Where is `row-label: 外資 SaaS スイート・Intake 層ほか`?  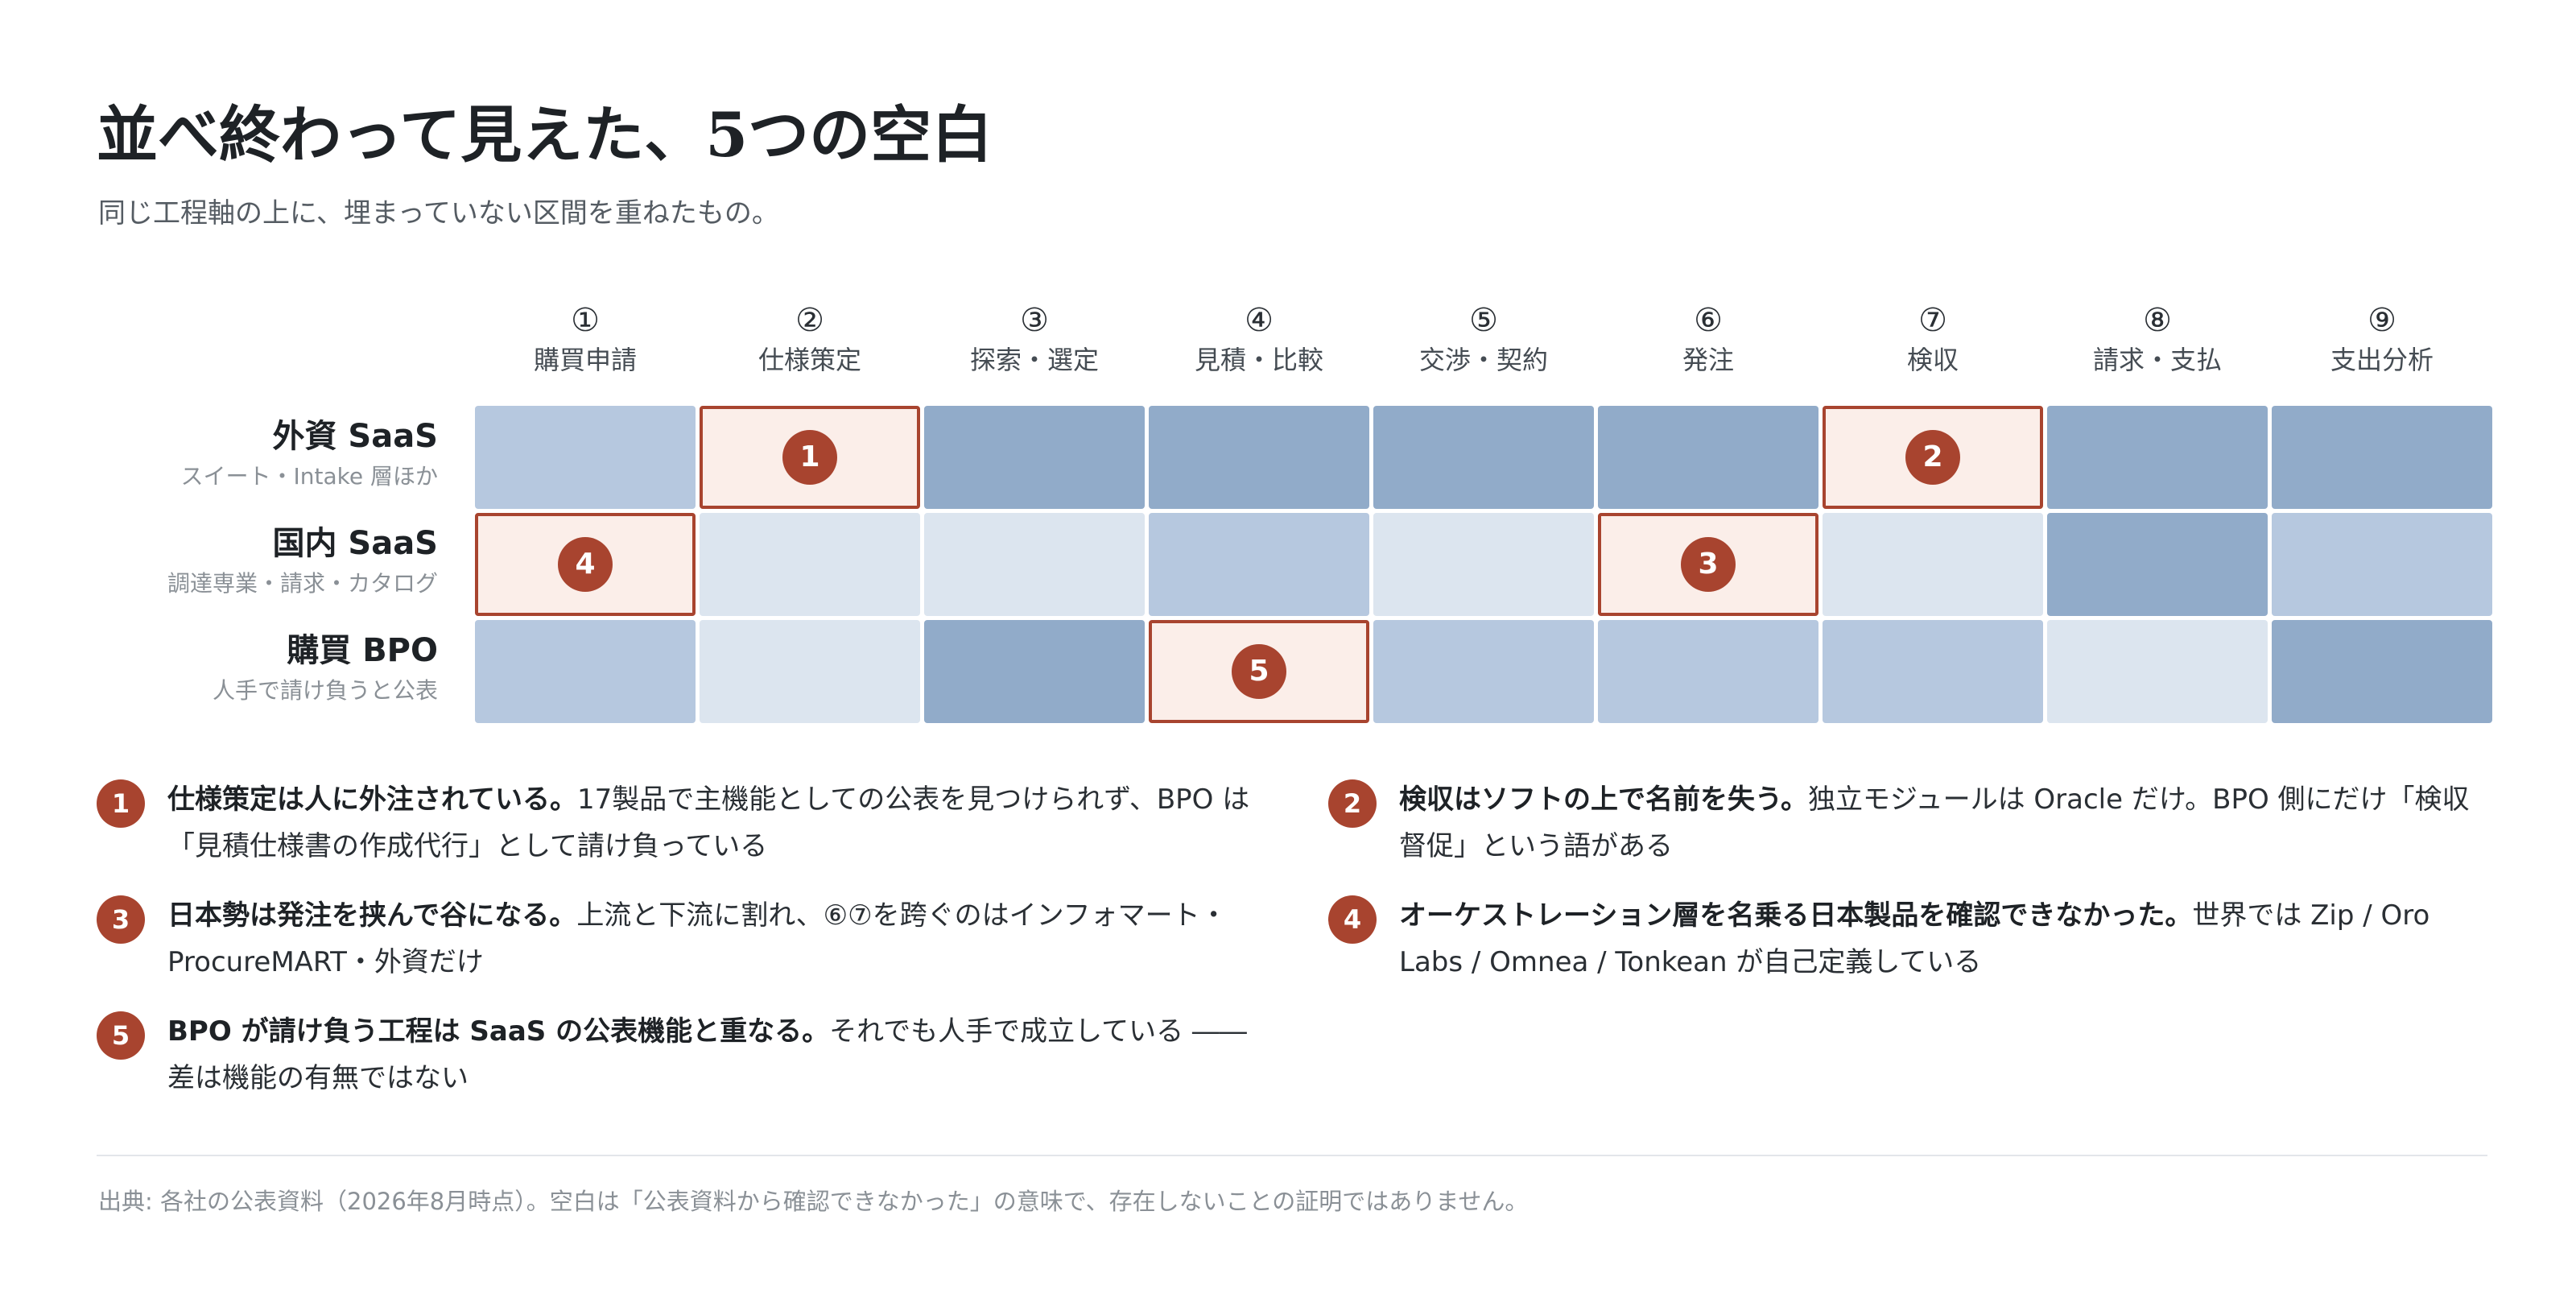
row-label: 外資 SaaS スイート・Intake 層ほか is located at coordinates (310, 454).